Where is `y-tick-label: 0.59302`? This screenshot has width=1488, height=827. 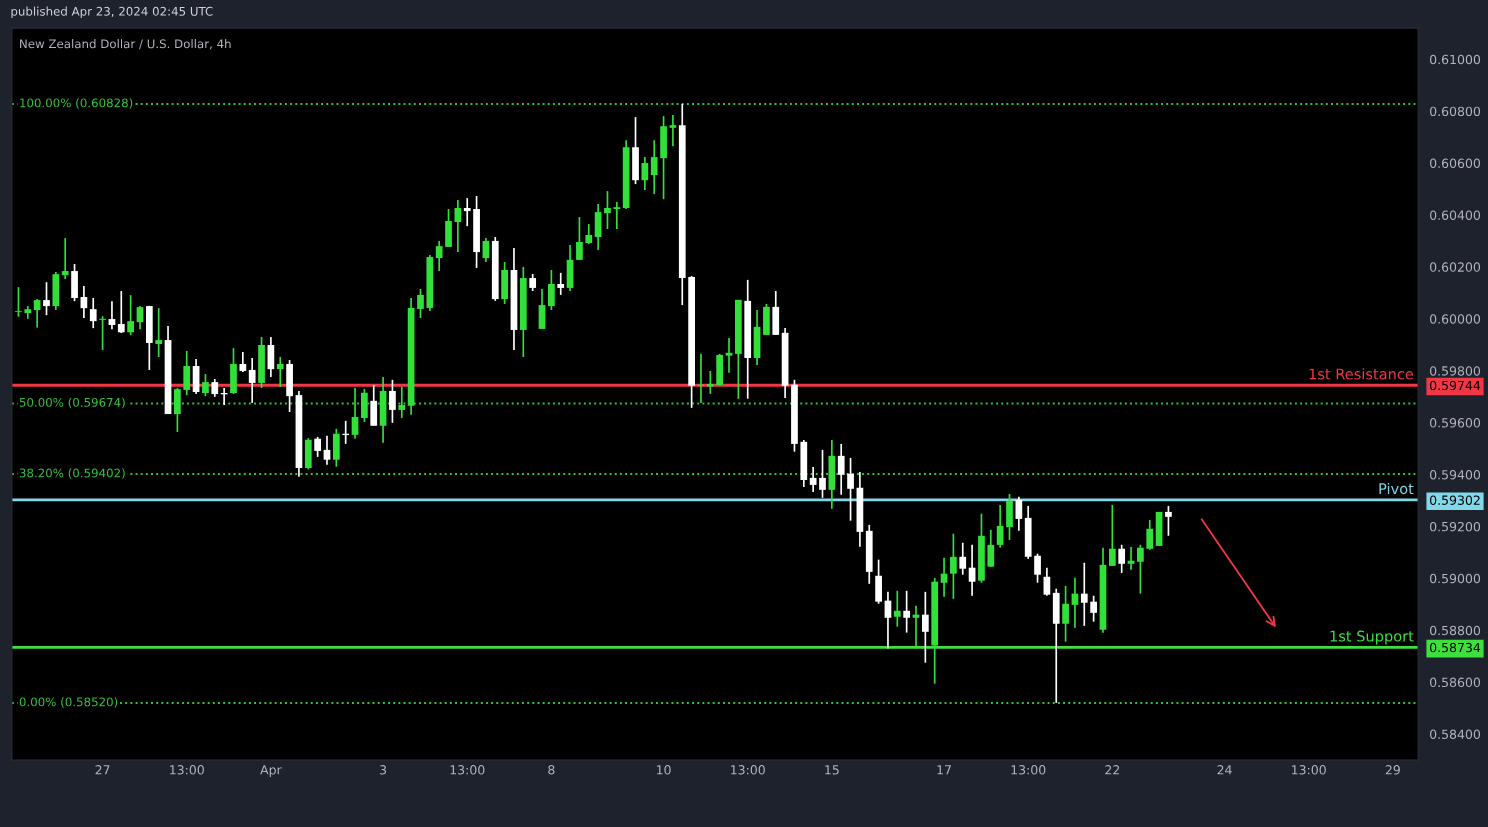 y-tick-label: 0.59302 is located at coordinates (1455, 500).